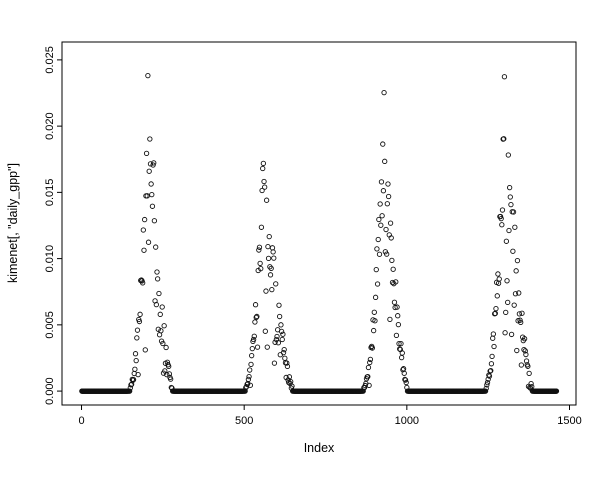 This screenshot has width=600, height=480. I want to click on y-tick-label: 0.010, so click(50, 259).